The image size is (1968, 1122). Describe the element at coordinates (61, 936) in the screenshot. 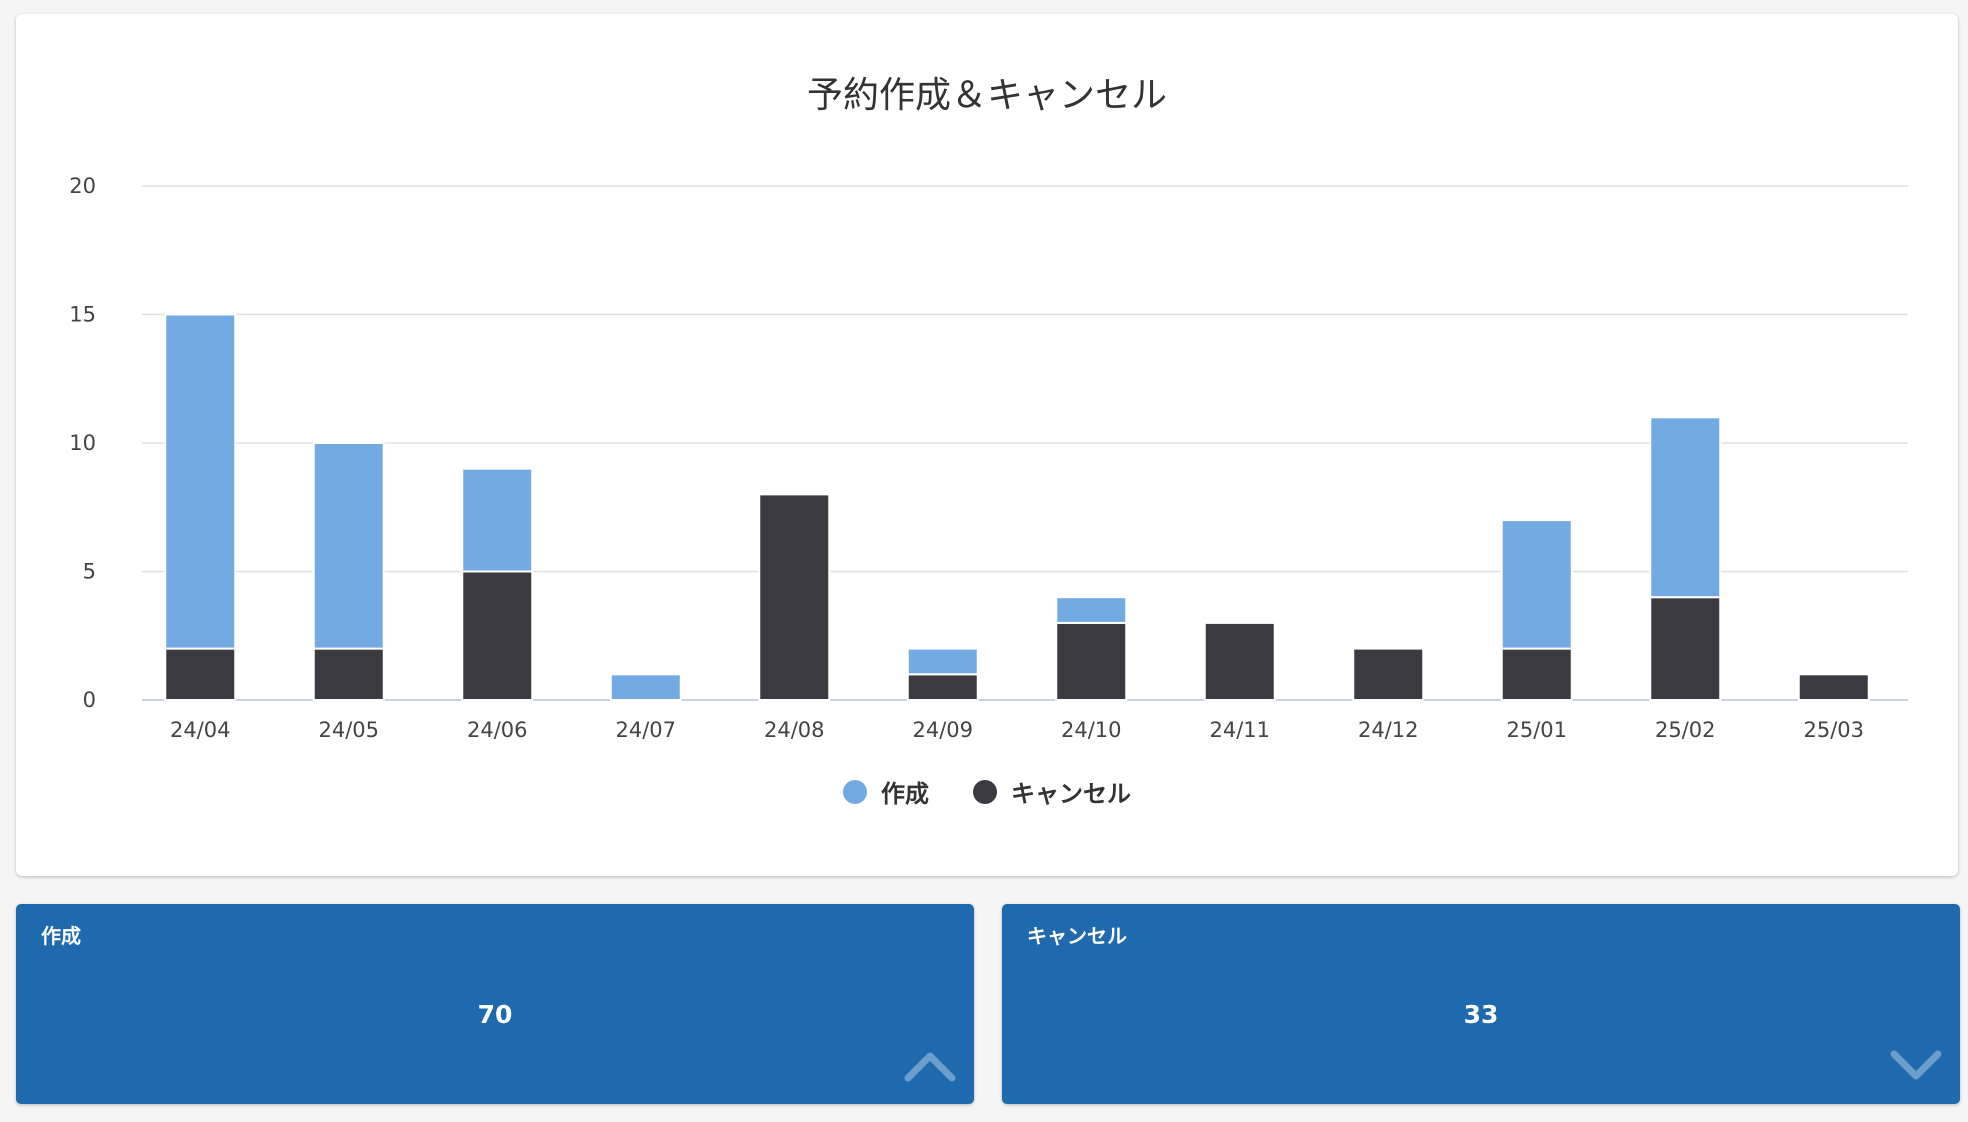

I see `kpi-label-create: 作成` at that location.